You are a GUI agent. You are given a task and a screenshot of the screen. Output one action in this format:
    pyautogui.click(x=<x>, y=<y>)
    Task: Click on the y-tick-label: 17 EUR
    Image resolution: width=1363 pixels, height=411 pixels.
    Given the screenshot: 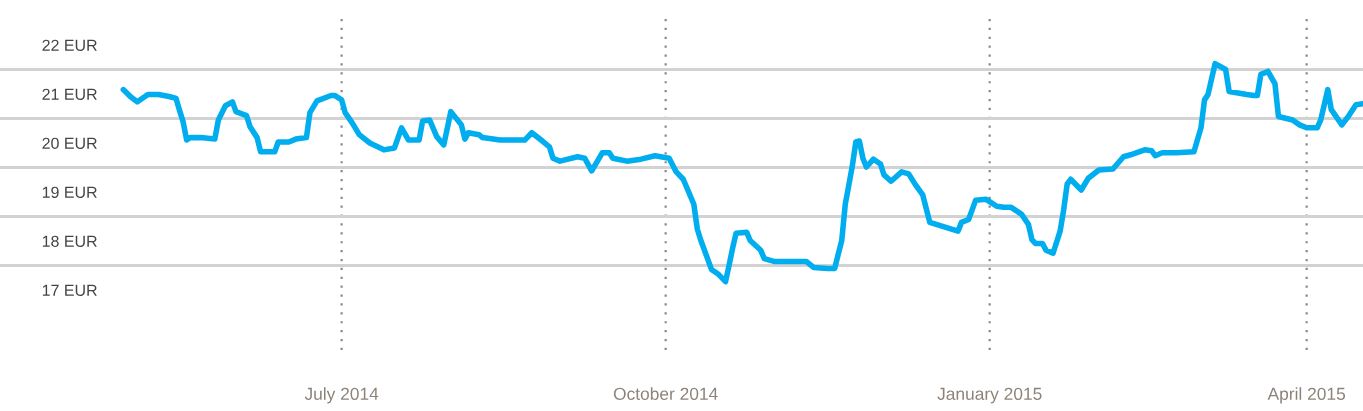 What is the action you would take?
    pyautogui.click(x=69, y=290)
    